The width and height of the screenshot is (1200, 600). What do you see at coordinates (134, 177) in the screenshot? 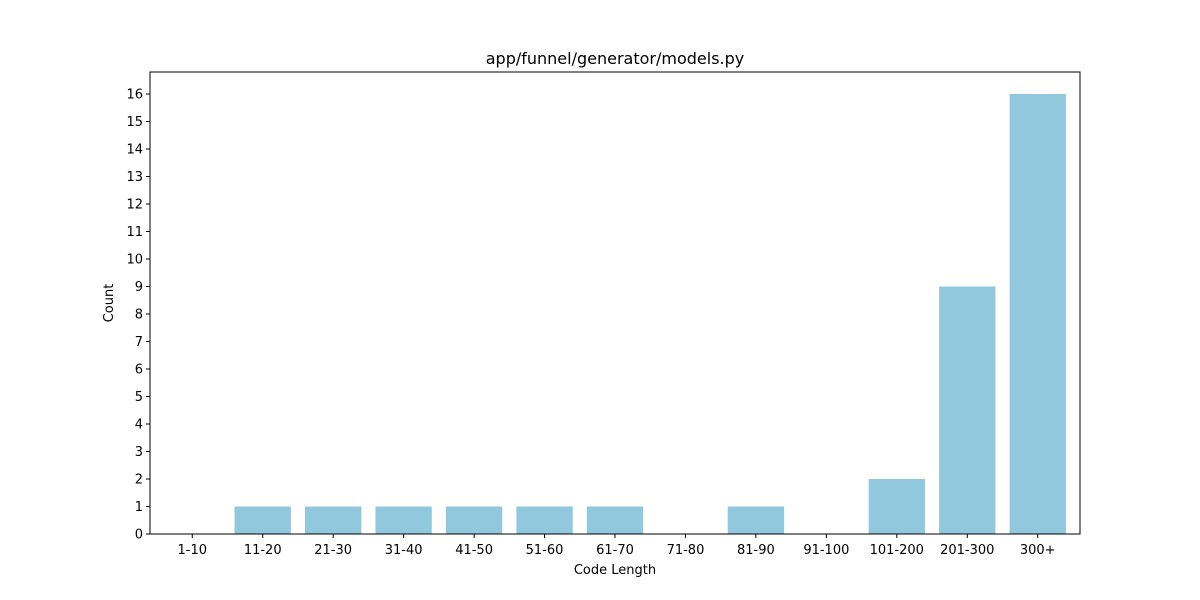
I see `y-tick-label: 13` at bounding box center [134, 177].